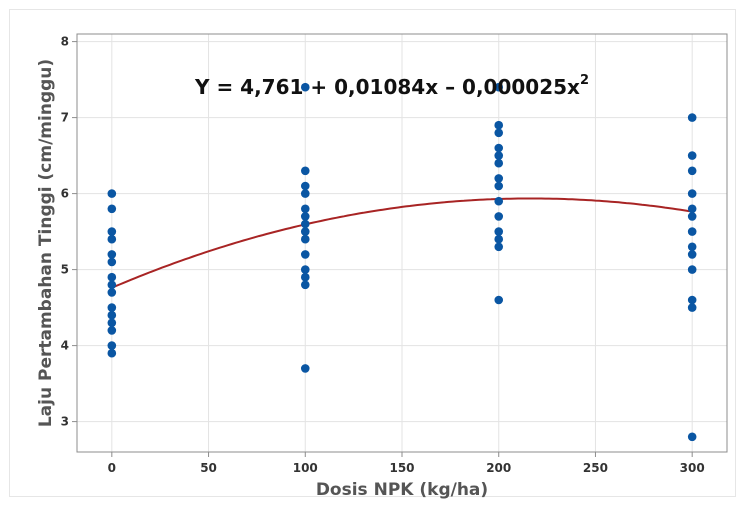 This screenshot has width=750, height=506. Describe the element at coordinates (65, 194) in the screenshot. I see `y-tick-label: 6` at that location.